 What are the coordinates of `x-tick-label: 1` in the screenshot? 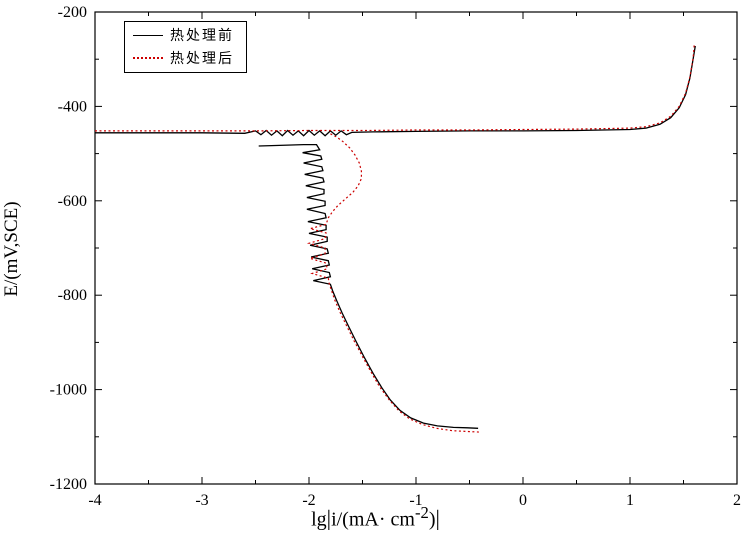 It's located at (630, 500).